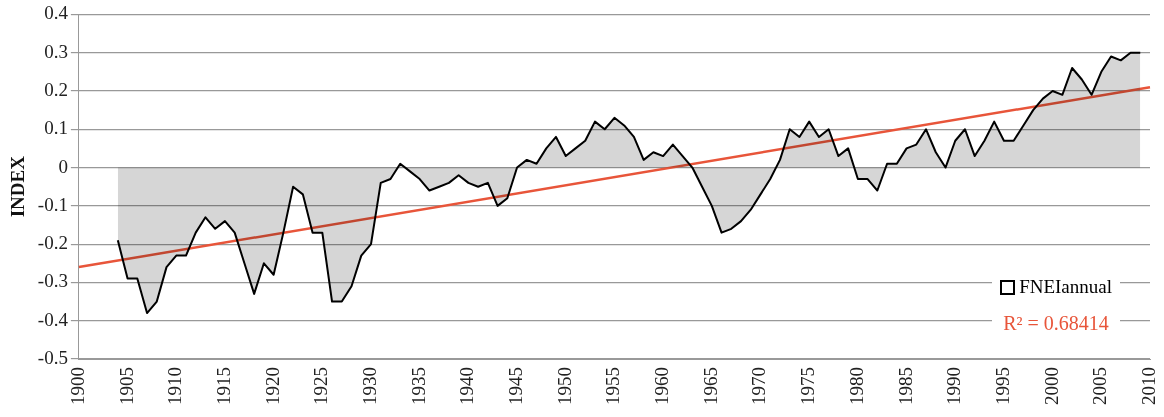 Image resolution: width=1164 pixels, height=417 pixels. Describe the element at coordinates (856, 386) in the screenshot. I see `x-tick-label: 1980` at that location.